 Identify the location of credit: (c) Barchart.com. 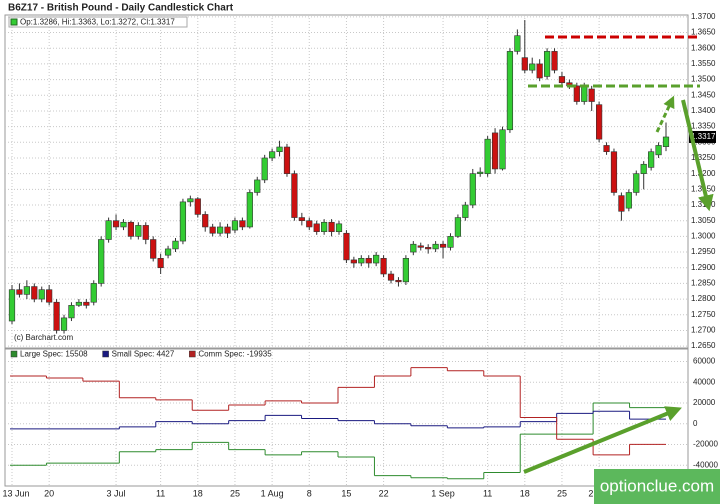
(43, 337).